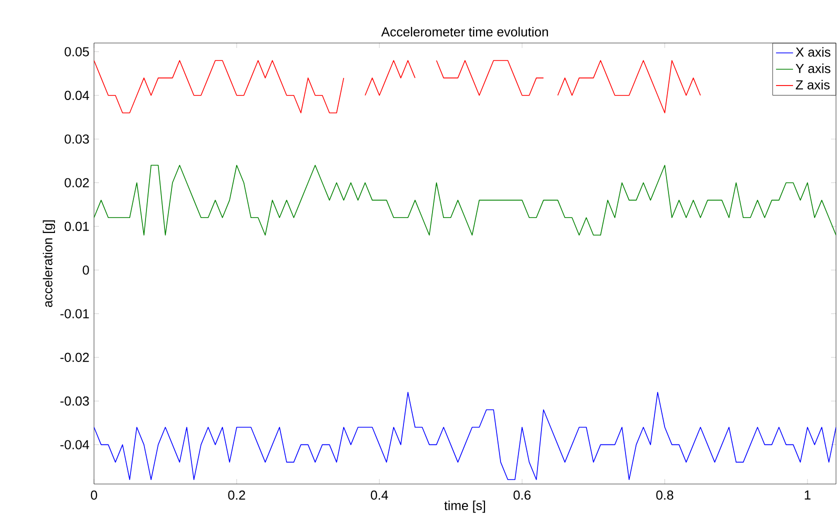 The width and height of the screenshot is (838, 527). What do you see at coordinates (813, 85) in the screenshot?
I see `legend-label: Z axis` at bounding box center [813, 85].